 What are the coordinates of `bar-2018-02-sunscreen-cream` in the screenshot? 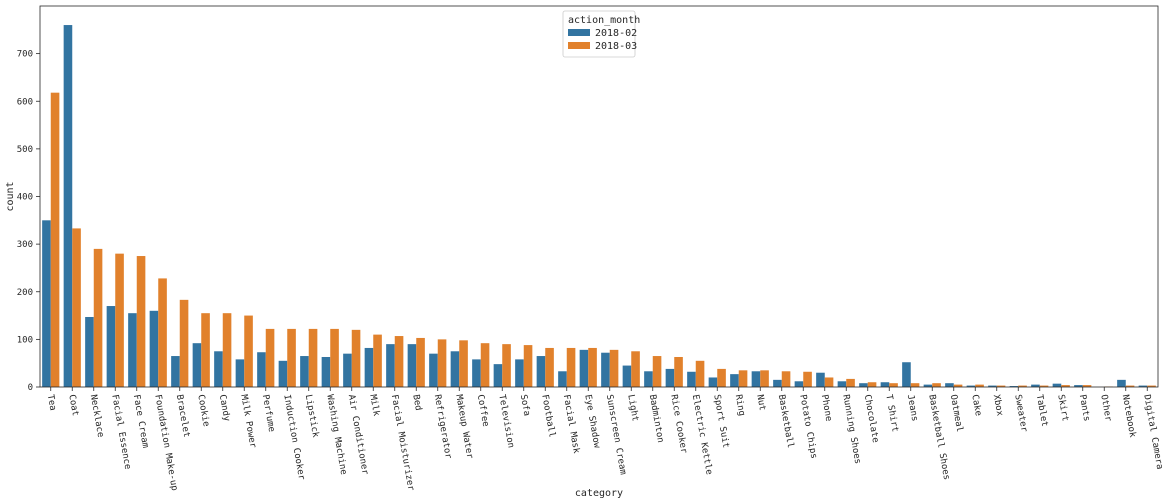 It's located at (605, 369).